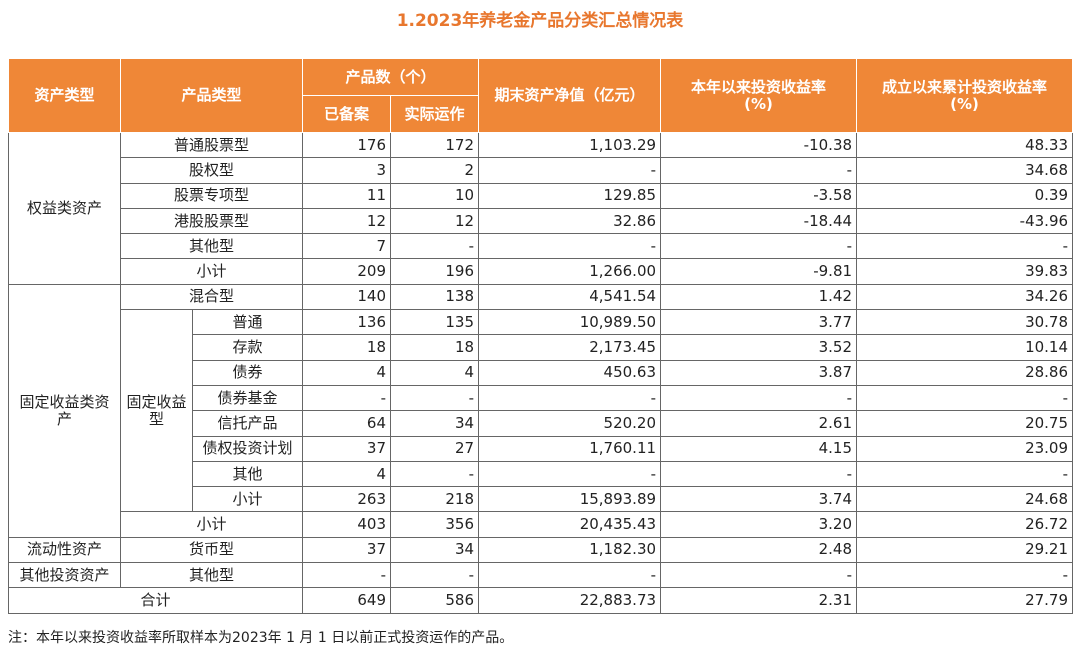 The width and height of the screenshot is (1080, 652). What do you see at coordinates (435, 145) in the screenshot?
I see `value-cell: 172` at bounding box center [435, 145].